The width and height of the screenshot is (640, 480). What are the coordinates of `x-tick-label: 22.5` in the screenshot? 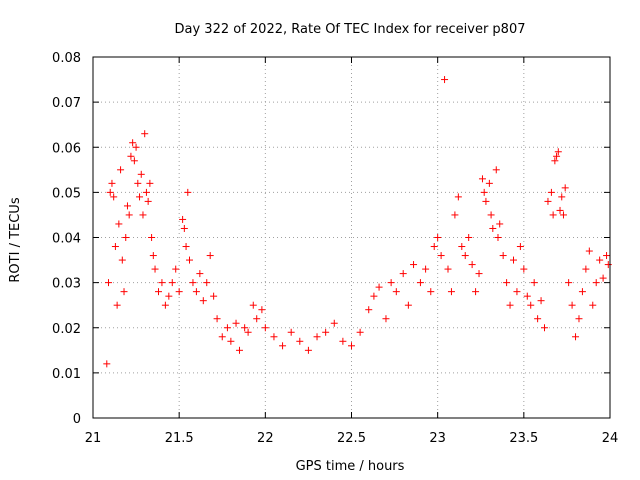 It's located at (351, 438).